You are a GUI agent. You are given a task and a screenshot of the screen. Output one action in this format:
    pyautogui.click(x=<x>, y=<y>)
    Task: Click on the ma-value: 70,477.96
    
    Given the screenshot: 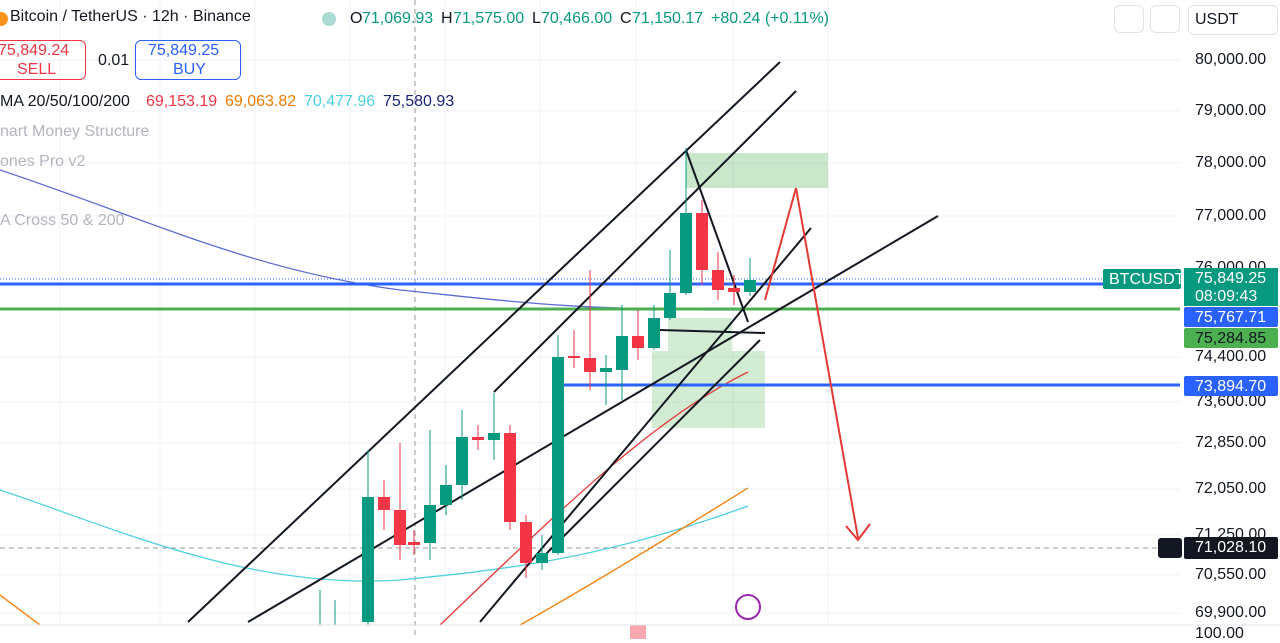 What is the action you would take?
    pyautogui.click(x=340, y=101)
    